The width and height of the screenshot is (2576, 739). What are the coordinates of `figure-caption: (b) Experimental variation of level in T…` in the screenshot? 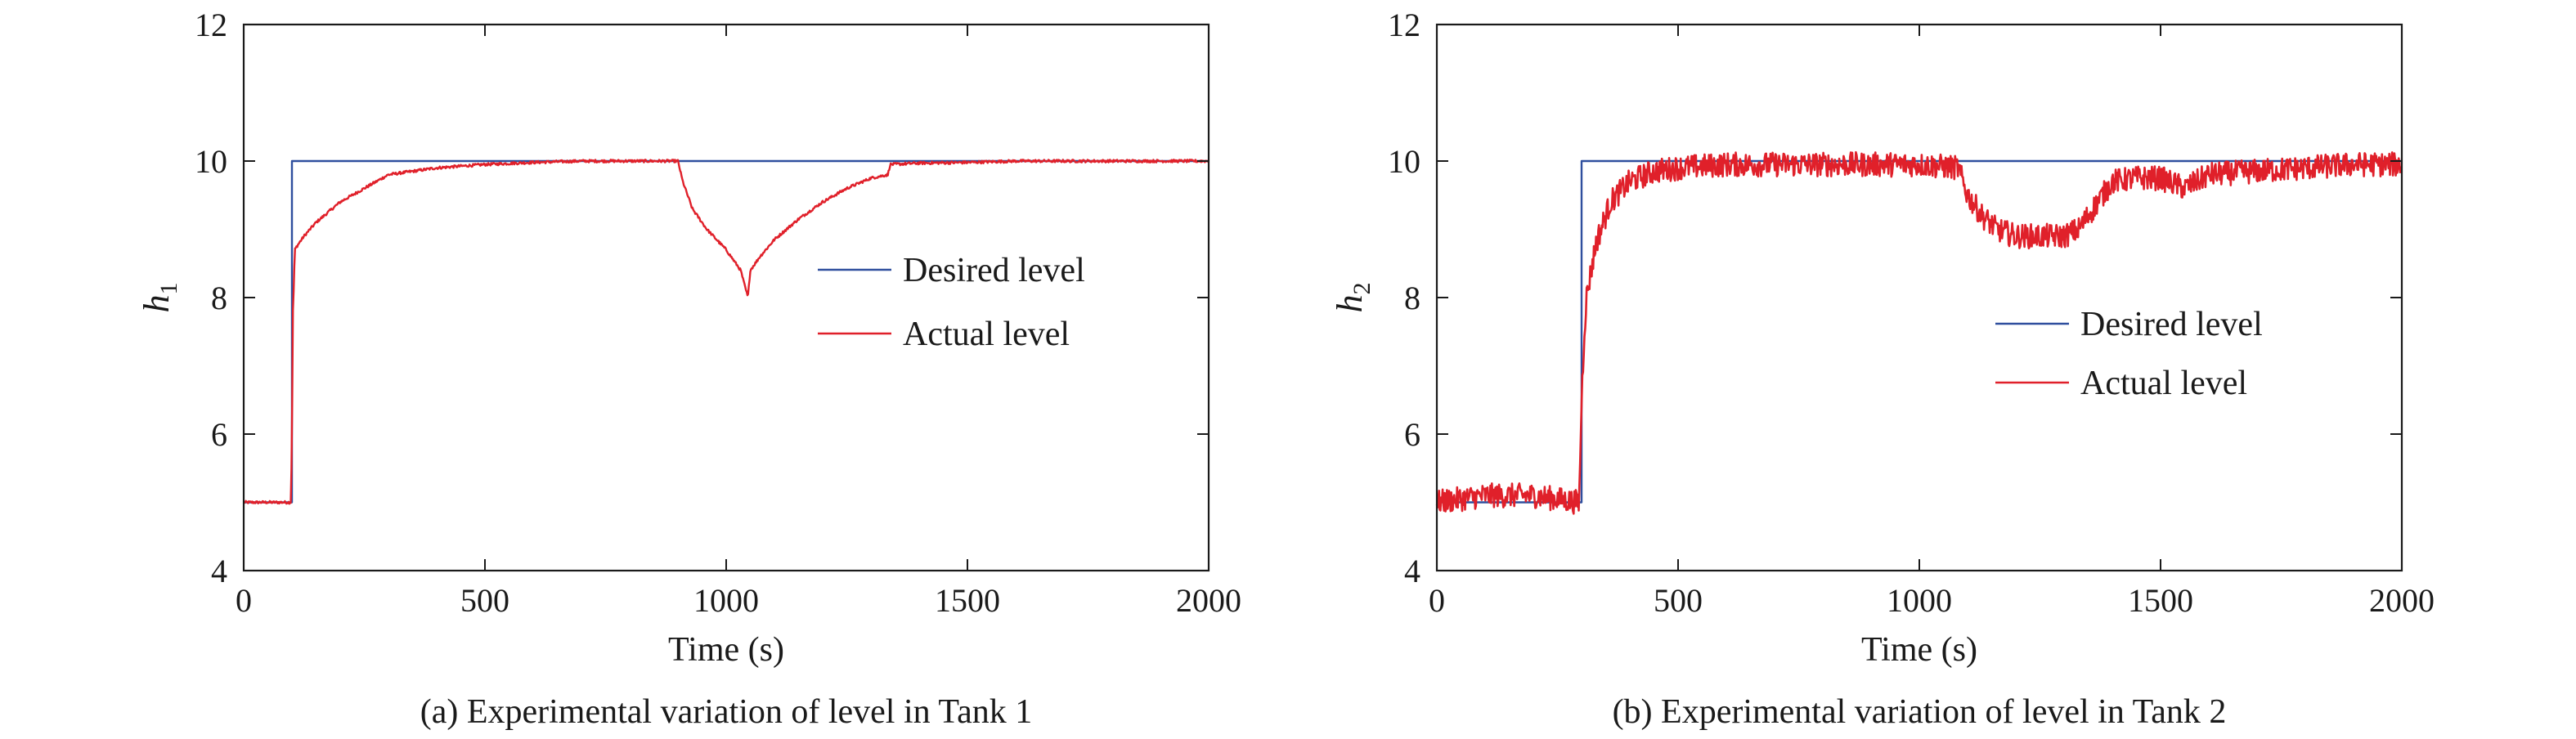 It's located at (1920, 712).